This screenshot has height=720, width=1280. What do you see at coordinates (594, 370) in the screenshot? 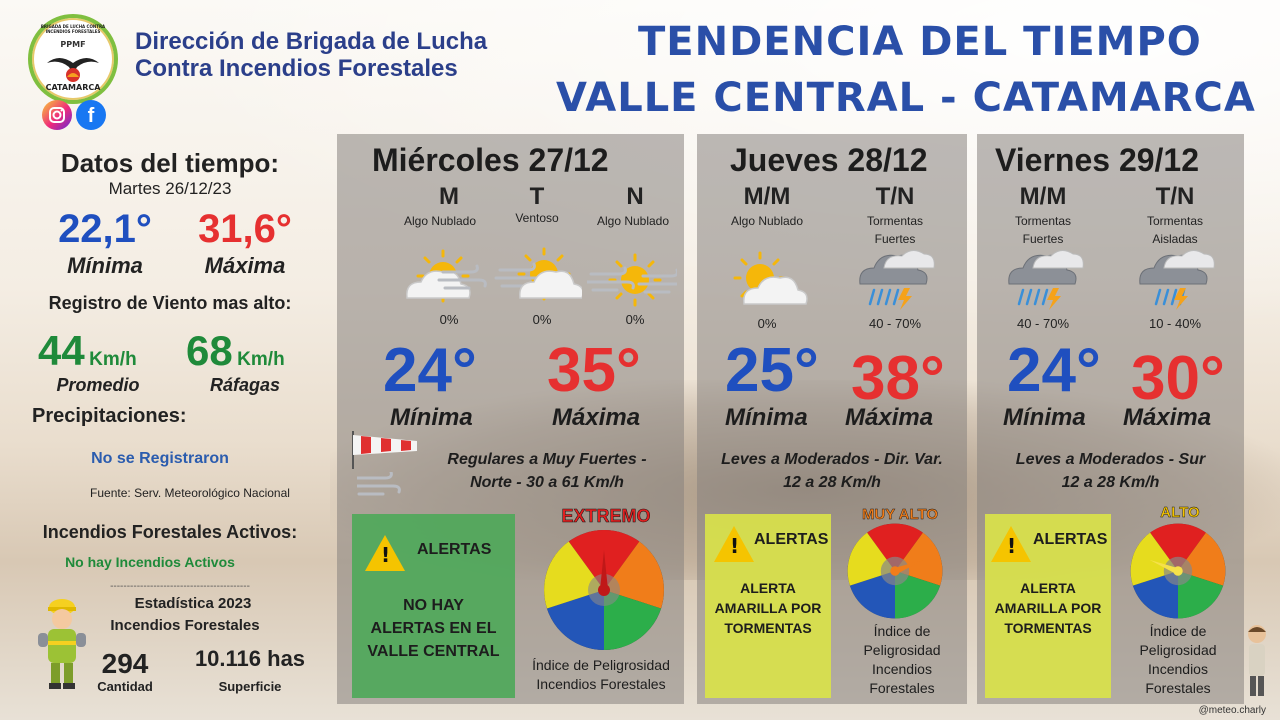
I see `forecast-max: 35°` at bounding box center [594, 370].